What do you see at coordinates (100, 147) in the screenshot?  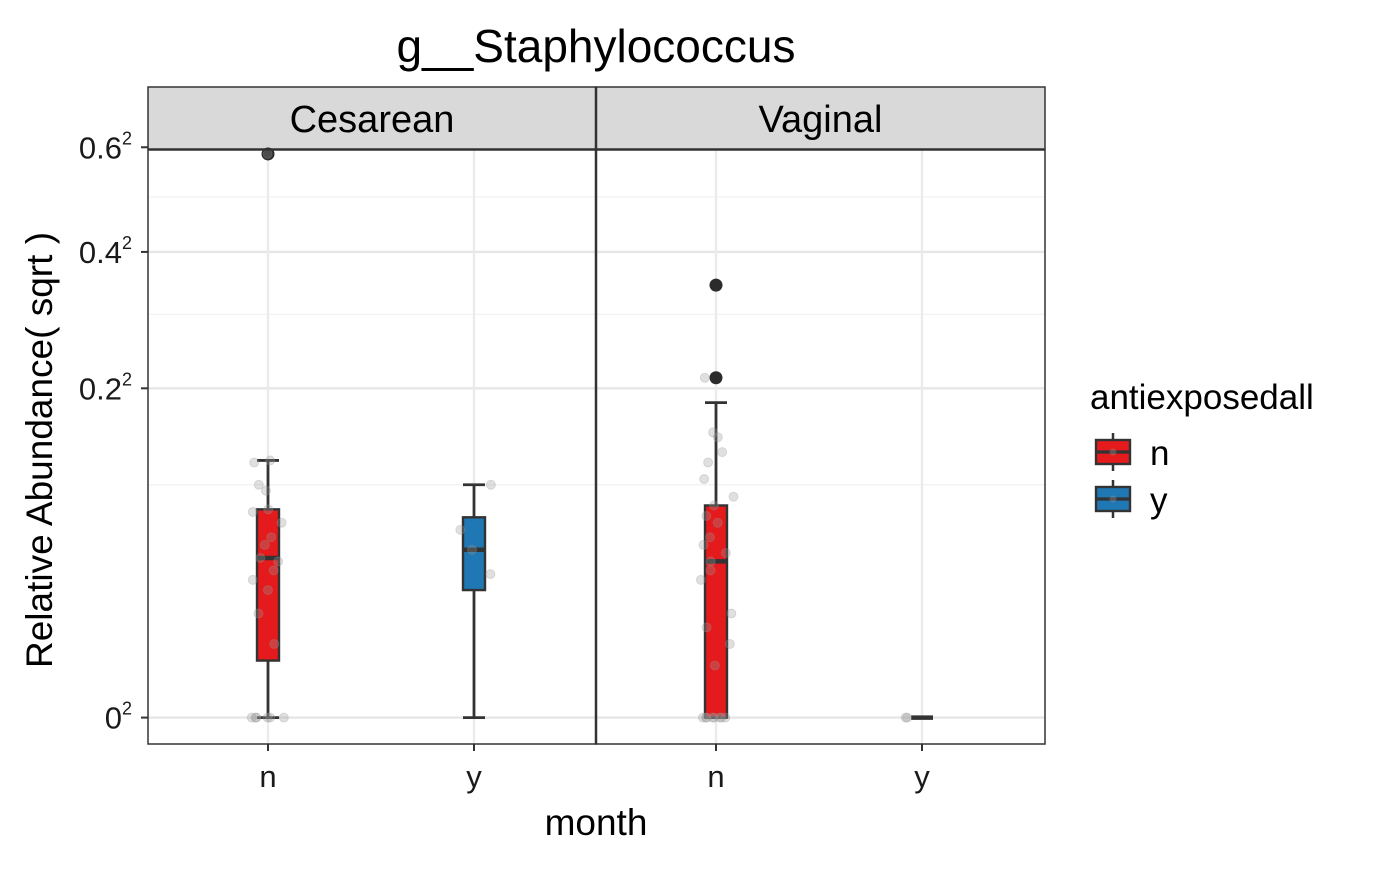 I see `y-tick-base: 0.6` at bounding box center [100, 147].